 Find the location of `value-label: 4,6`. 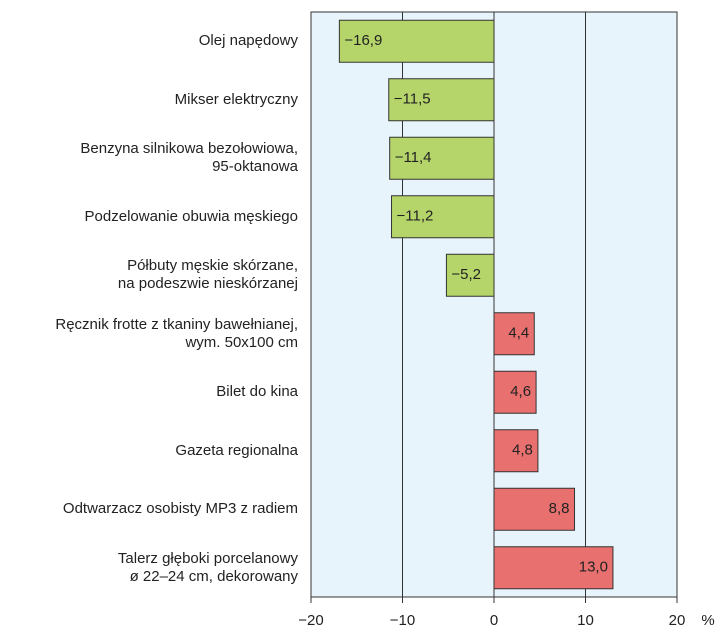

value-label: 4,6 is located at coordinates (520, 391).